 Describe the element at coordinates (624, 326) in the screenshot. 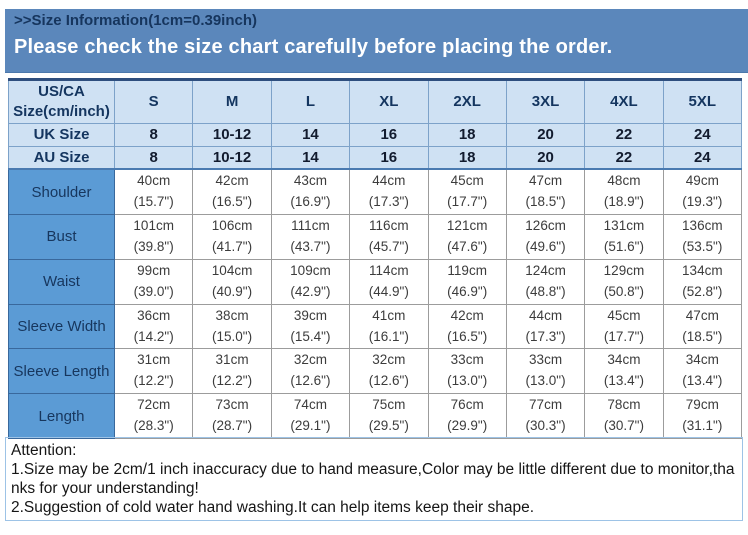

I see `measurement-cell: 45cm (17.7")` at that location.